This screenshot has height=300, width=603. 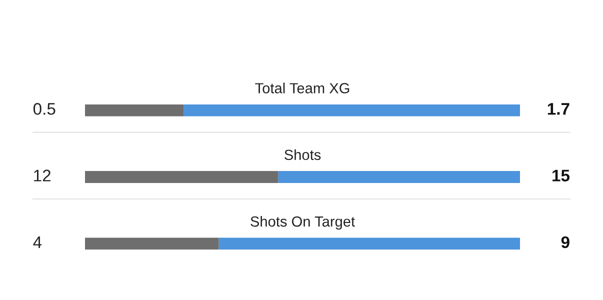 I want to click on data-label: 9, so click(x=565, y=242).